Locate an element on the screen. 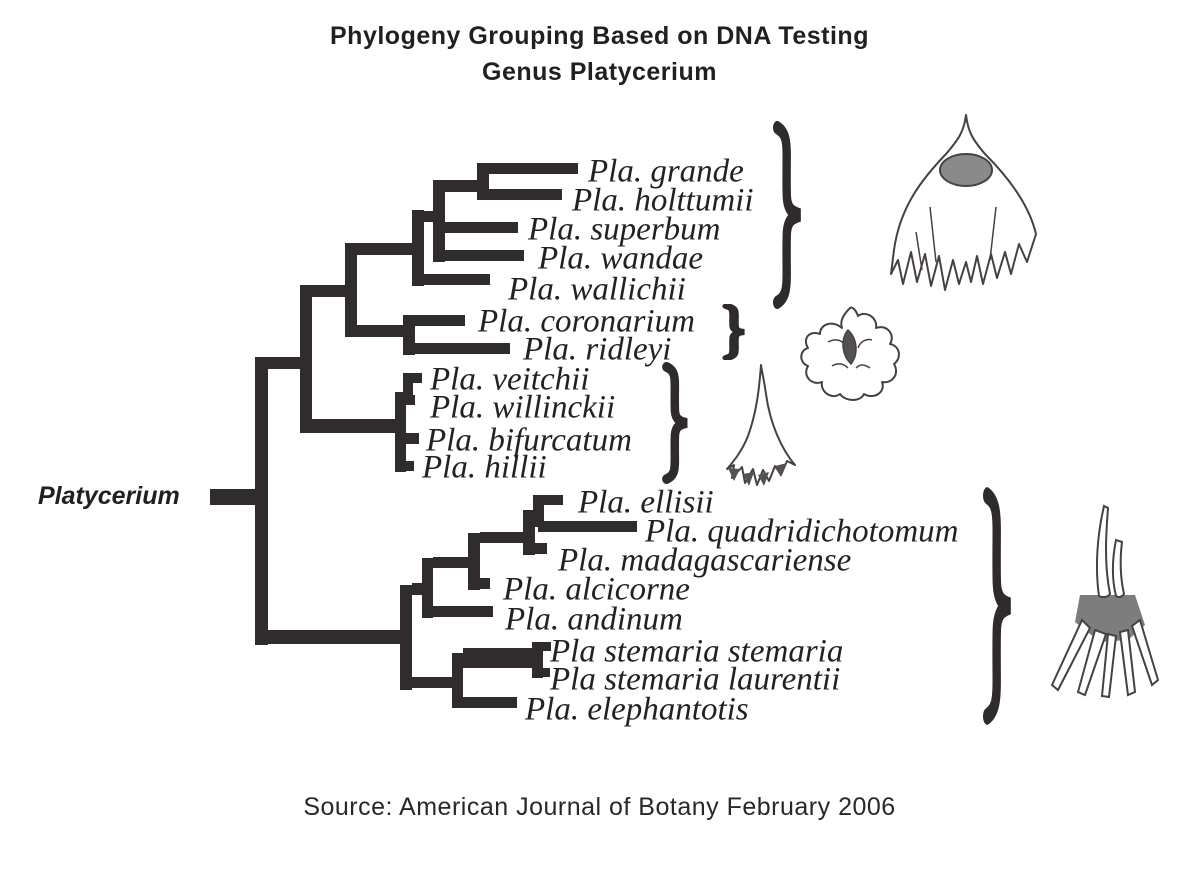  edge-grande-holttumii-stem is located at coordinates (461, 186).